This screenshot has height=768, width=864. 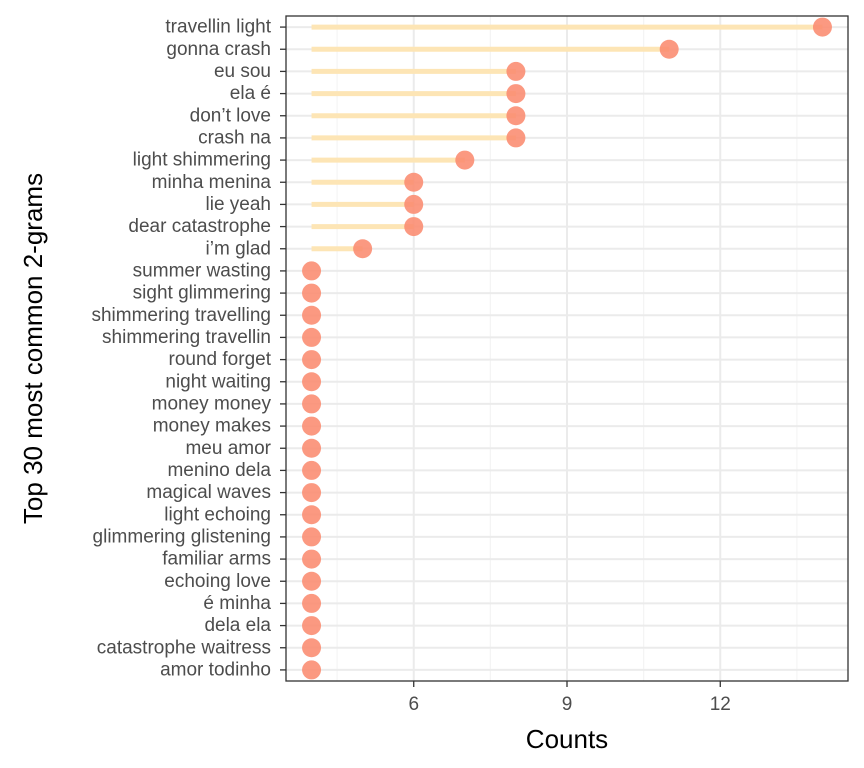 What do you see at coordinates (218, 49) in the screenshot?
I see `y-tick-label: gonna crash` at bounding box center [218, 49].